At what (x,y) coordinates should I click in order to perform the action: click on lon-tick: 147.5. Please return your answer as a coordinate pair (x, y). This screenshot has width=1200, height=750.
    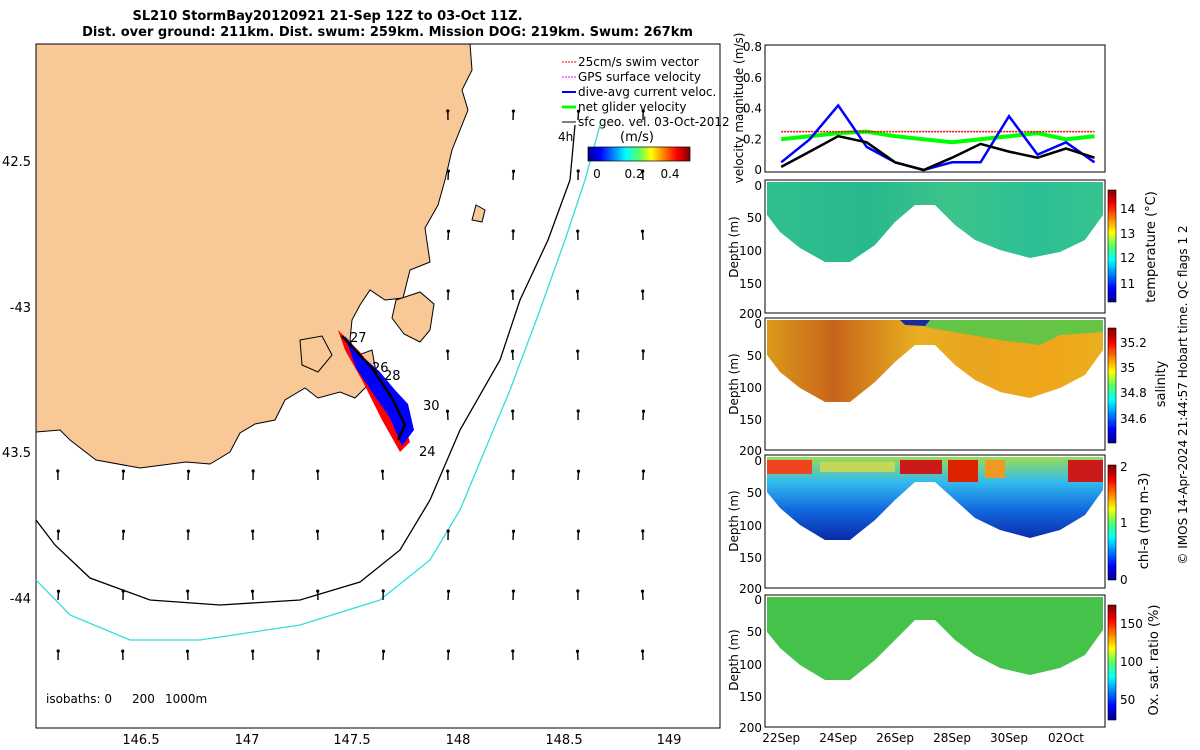
    Looking at the image, I should click on (351, 740).